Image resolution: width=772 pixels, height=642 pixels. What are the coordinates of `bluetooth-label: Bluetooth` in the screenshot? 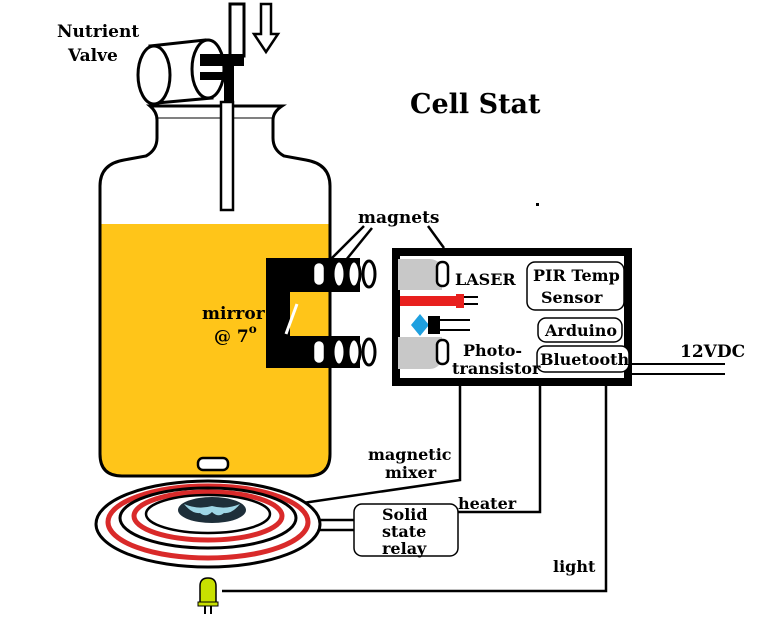 It's located at (585, 359).